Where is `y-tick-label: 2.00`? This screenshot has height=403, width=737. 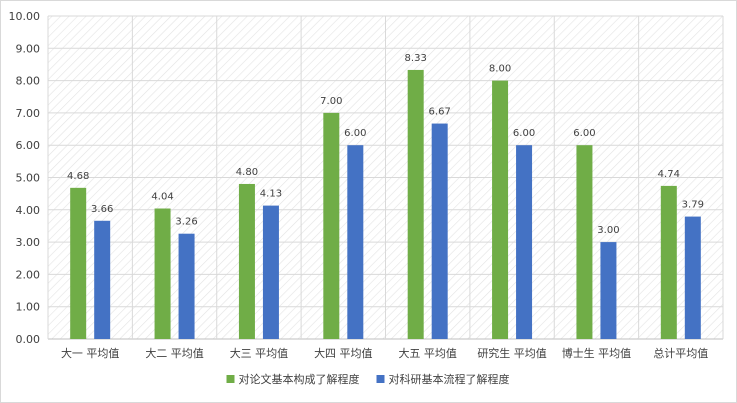 y-tick-label: 2.00 is located at coordinates (28, 274).